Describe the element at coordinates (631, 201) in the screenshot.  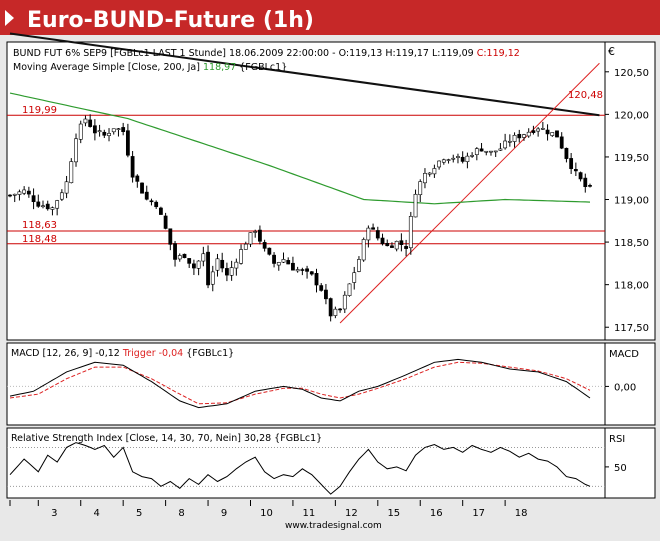
I see `price-tick-label: 119,00` at that location.